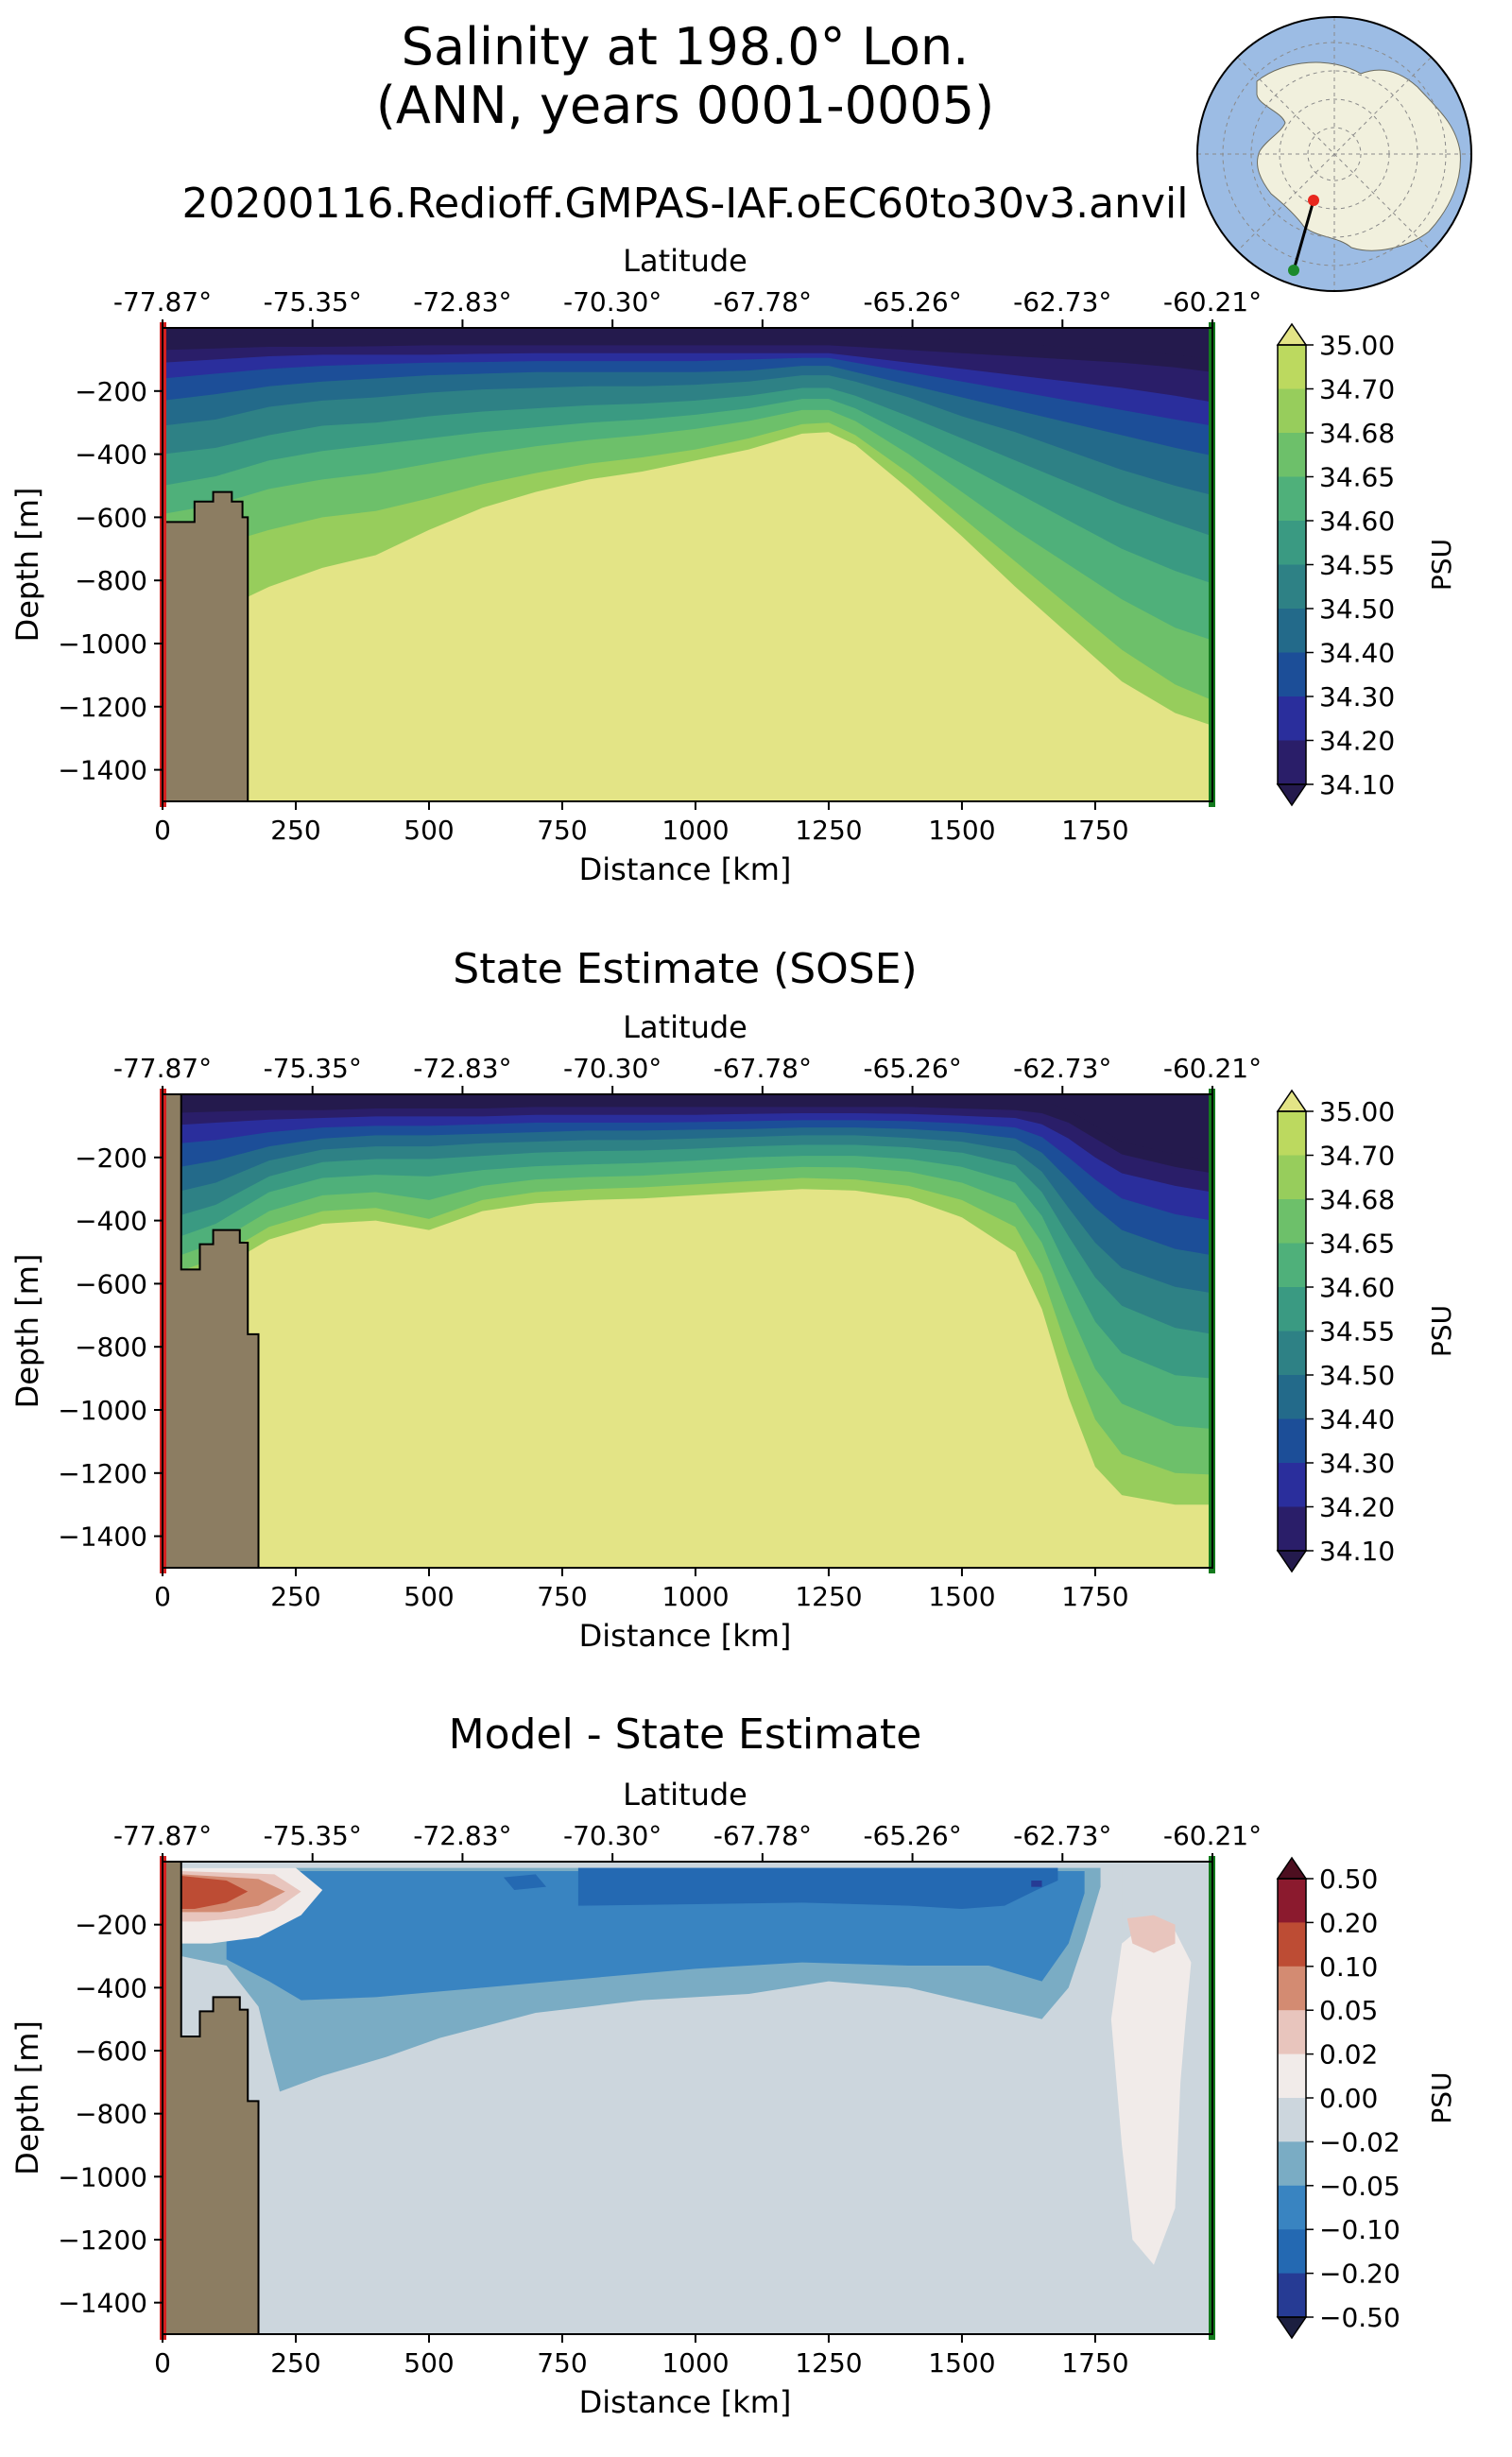 The width and height of the screenshot is (1512, 2457). I want to click on contour-band-surface, so click(687, 1127).